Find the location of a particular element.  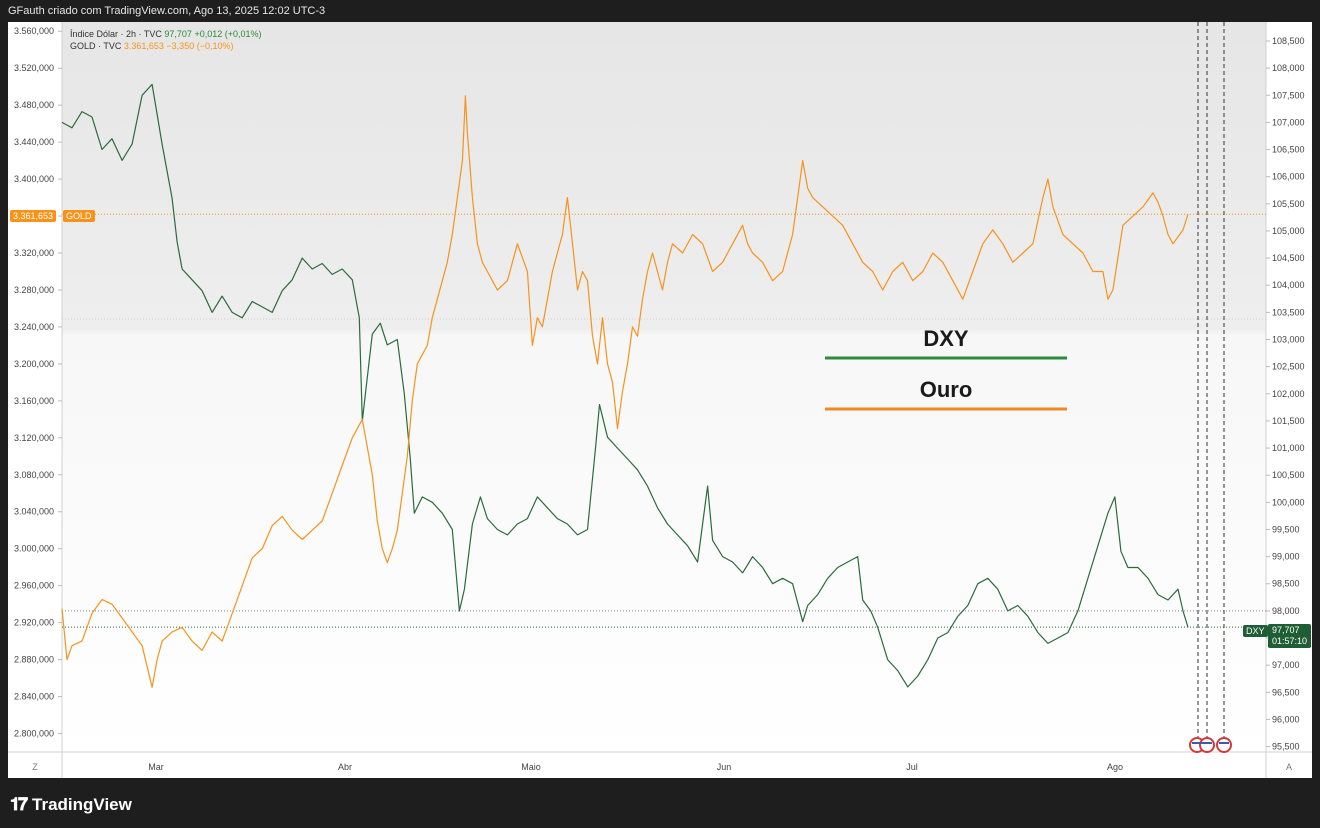

left-tick-label: 3.480,000 is located at coordinates (34, 105).